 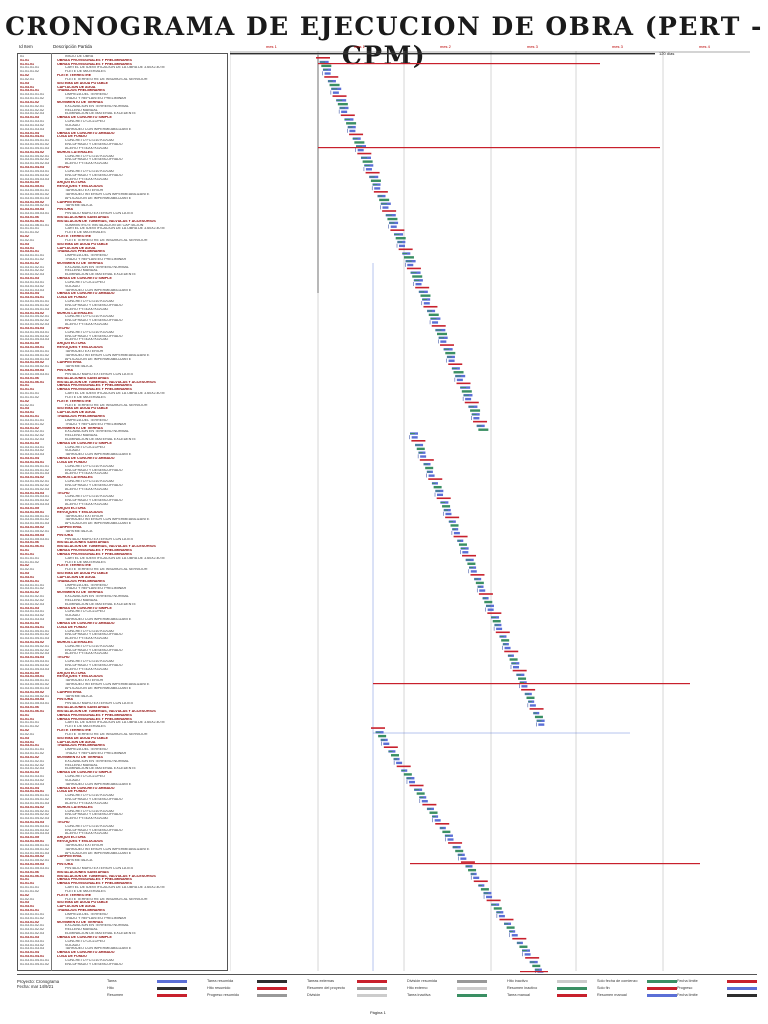 What do you see at coordinates (24, 566) in the screenshot?
I see `task-id: 01.02` at bounding box center [24, 566].